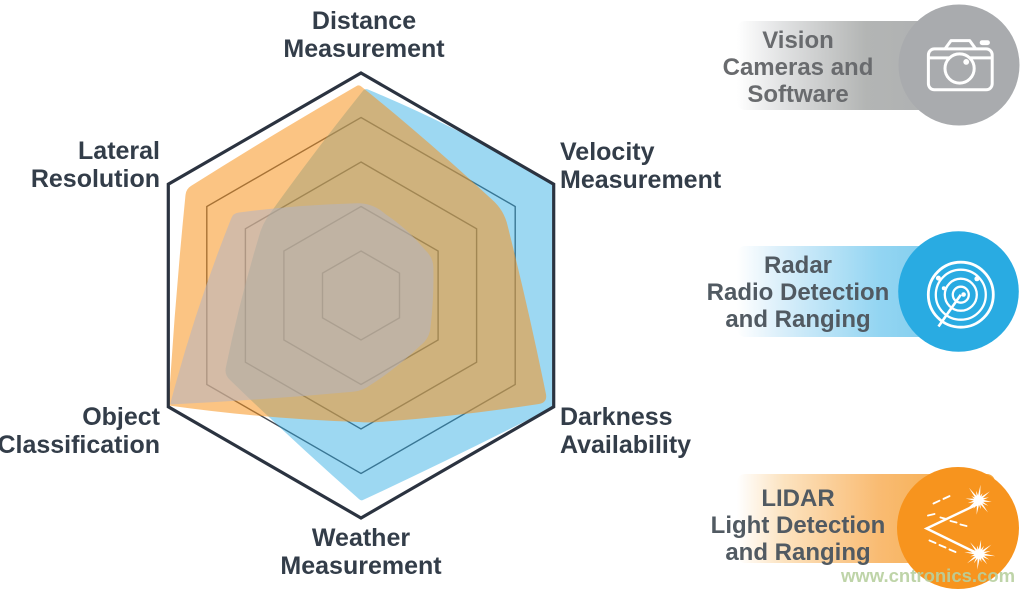 The width and height of the screenshot is (1026, 593). I want to click on svg-text: Radio Detection, so click(798, 292).